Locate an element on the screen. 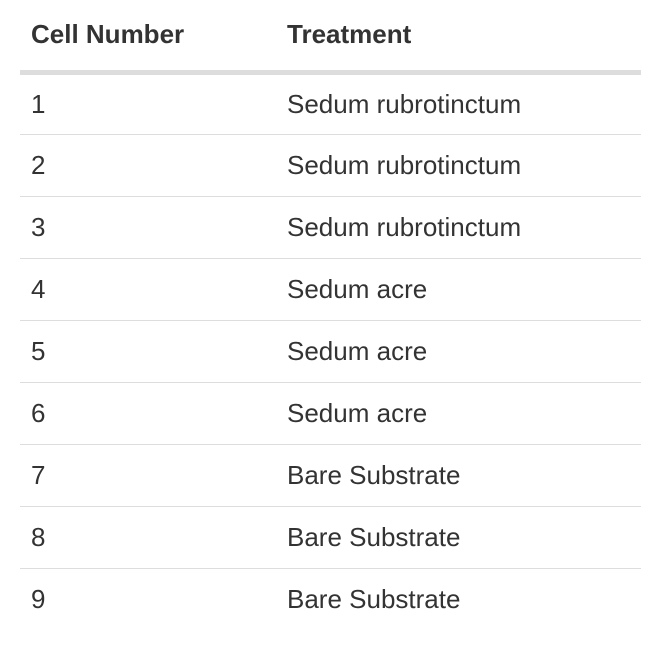 The height and width of the screenshot is (649, 664). table-row: 9 Bare Substrate is located at coordinates (330, 598).